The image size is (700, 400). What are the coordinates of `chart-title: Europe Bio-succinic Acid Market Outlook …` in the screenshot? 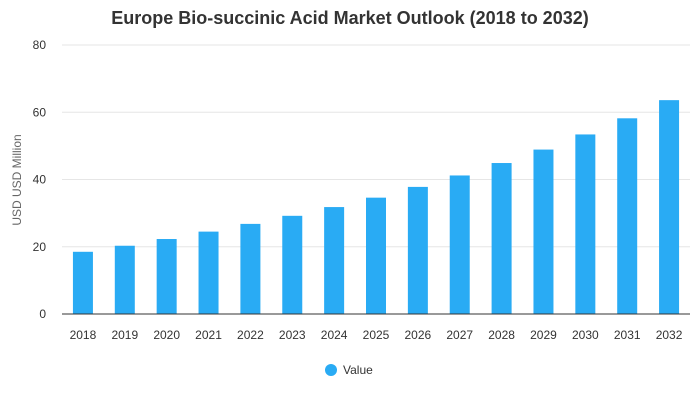 It's located at (350, 18).